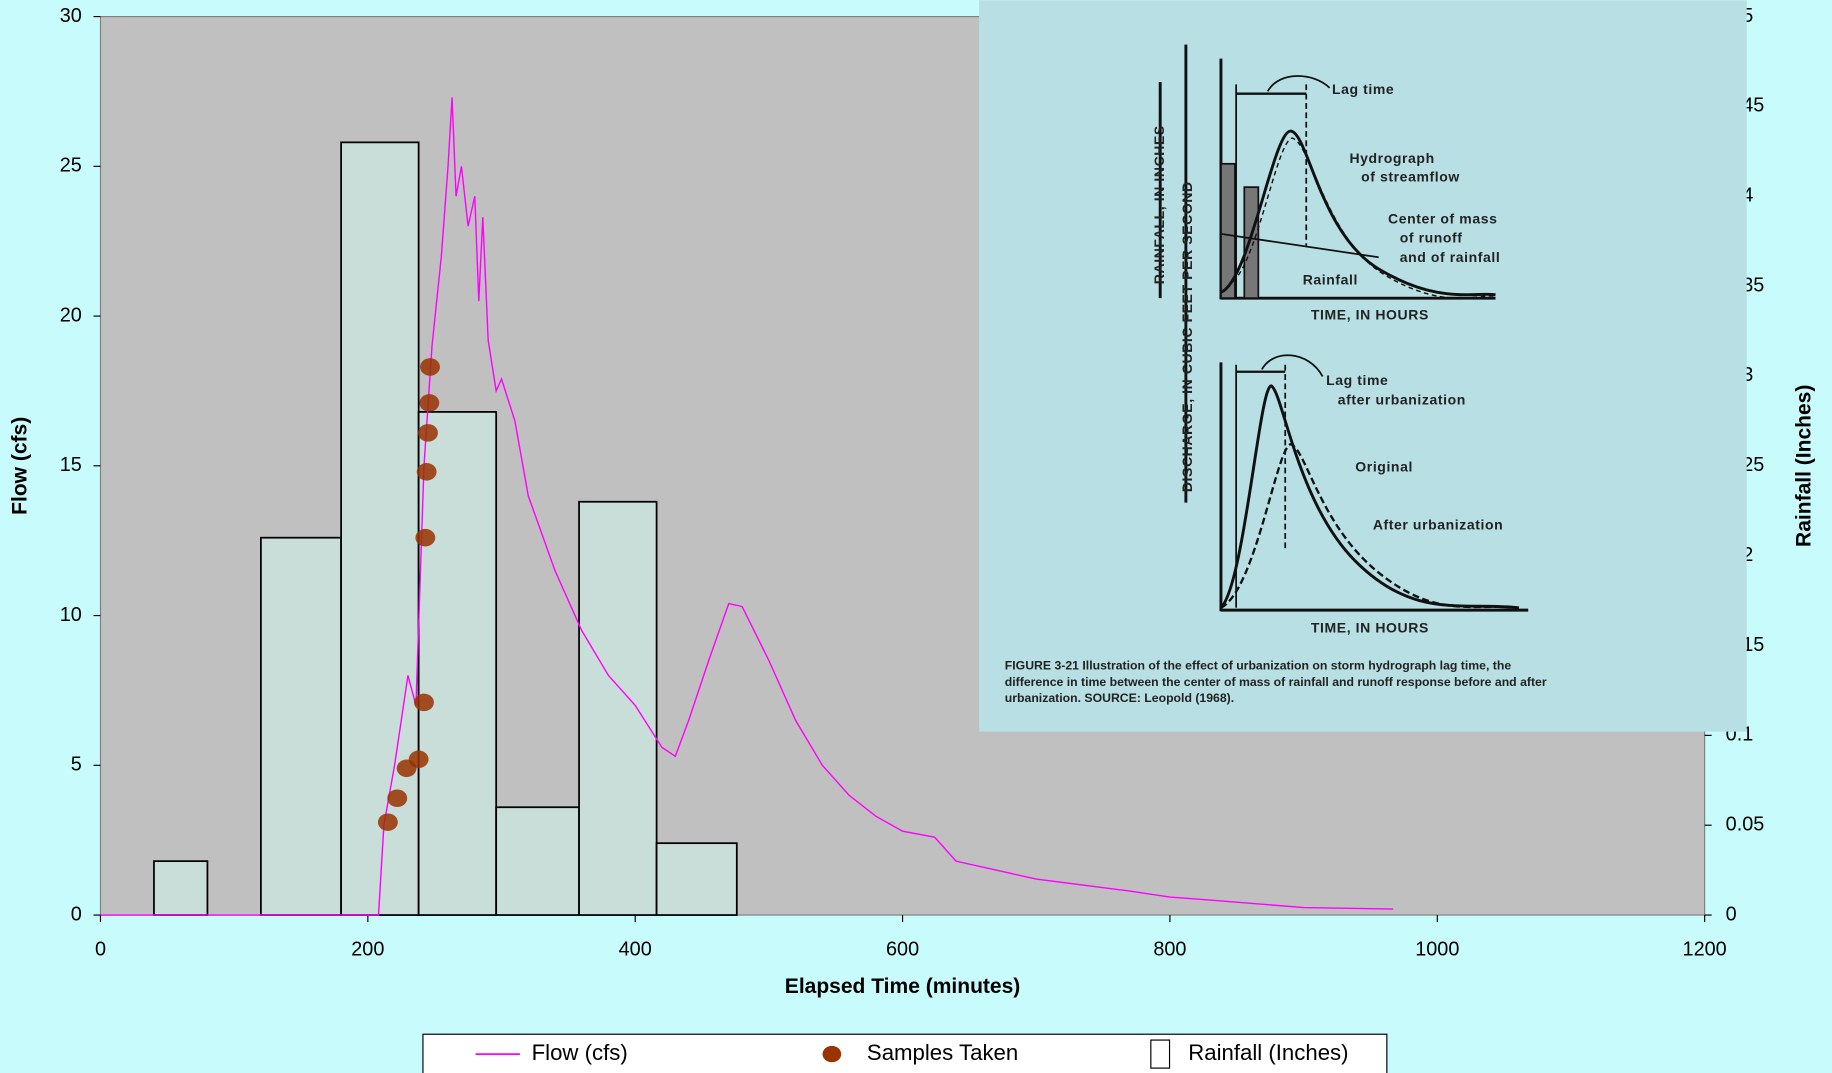 This screenshot has height=1073, width=1832. Describe the element at coordinates (20, 466) in the screenshot. I see `y-axis-title: Flow (cfs)` at that location.